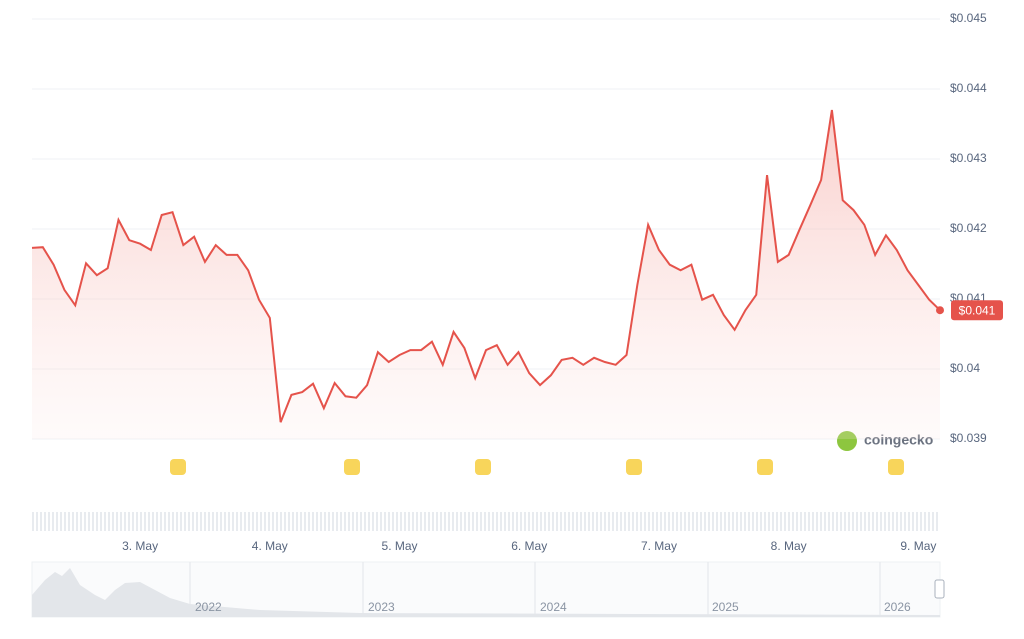  I want to click on event-icons, so click(537, 467).